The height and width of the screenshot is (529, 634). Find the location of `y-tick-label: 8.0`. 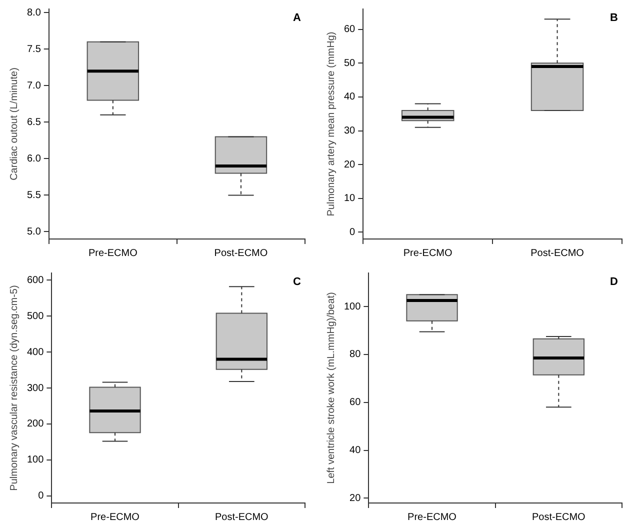

y-tick-label: 8.0 is located at coordinates (34, 12).